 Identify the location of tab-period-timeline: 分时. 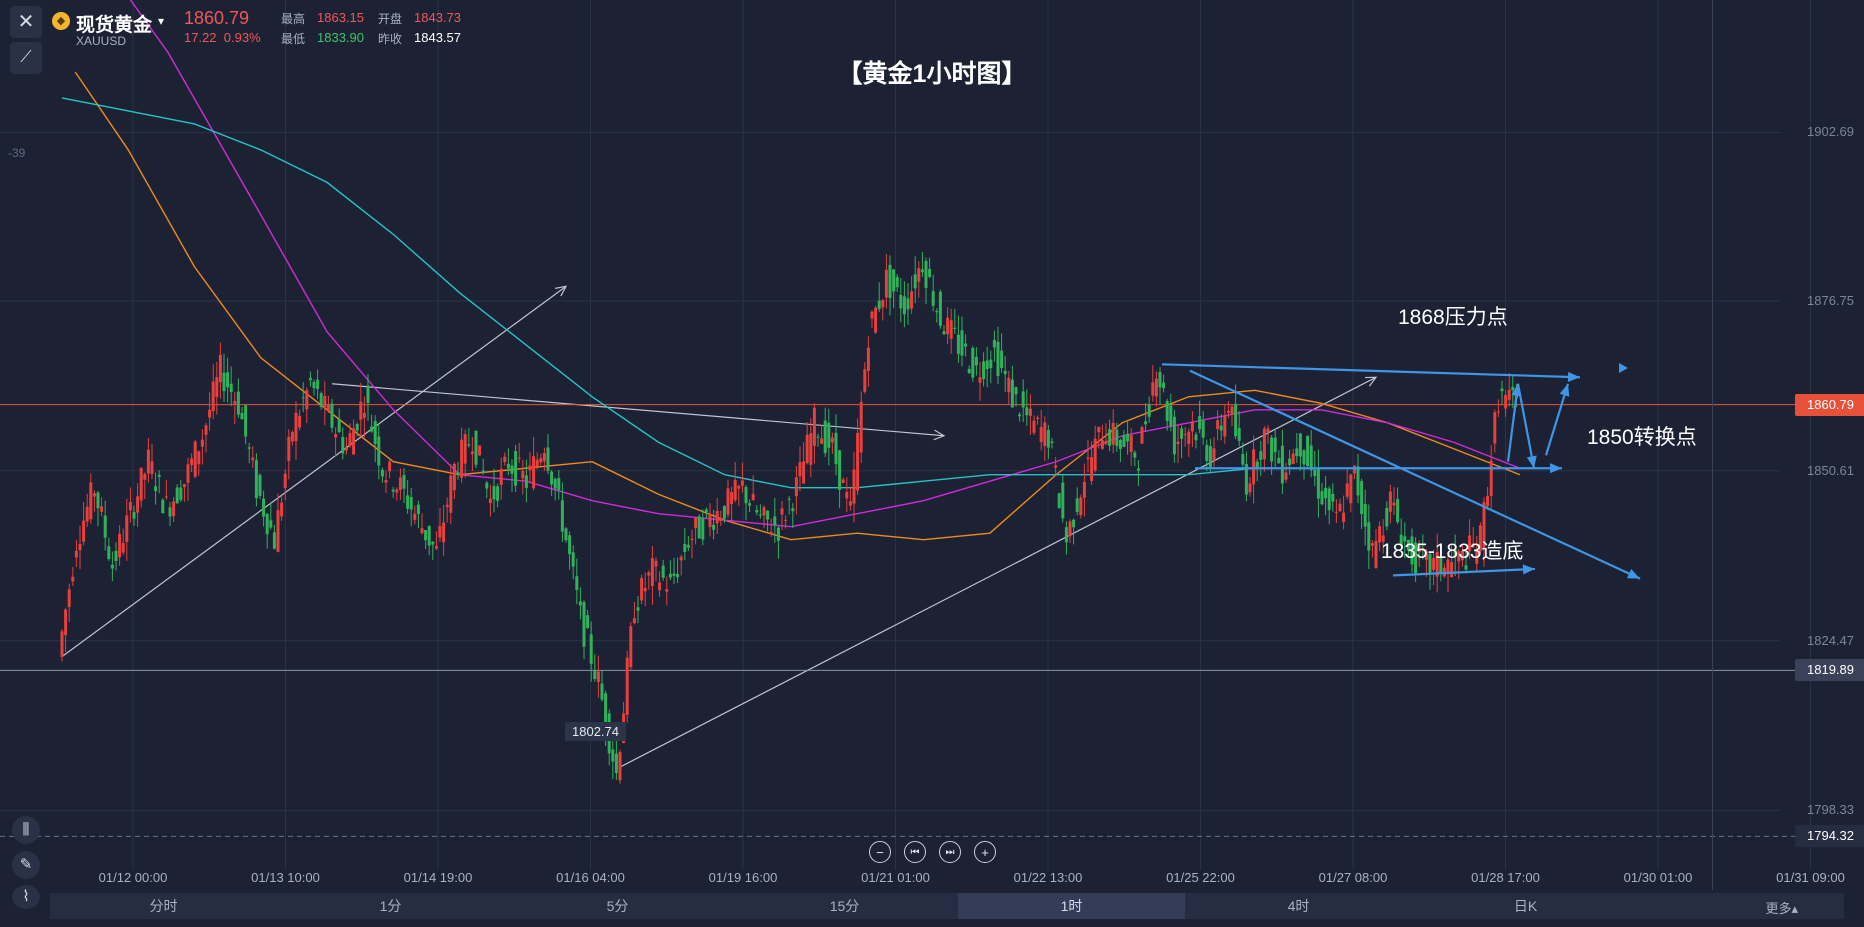
(163, 906).